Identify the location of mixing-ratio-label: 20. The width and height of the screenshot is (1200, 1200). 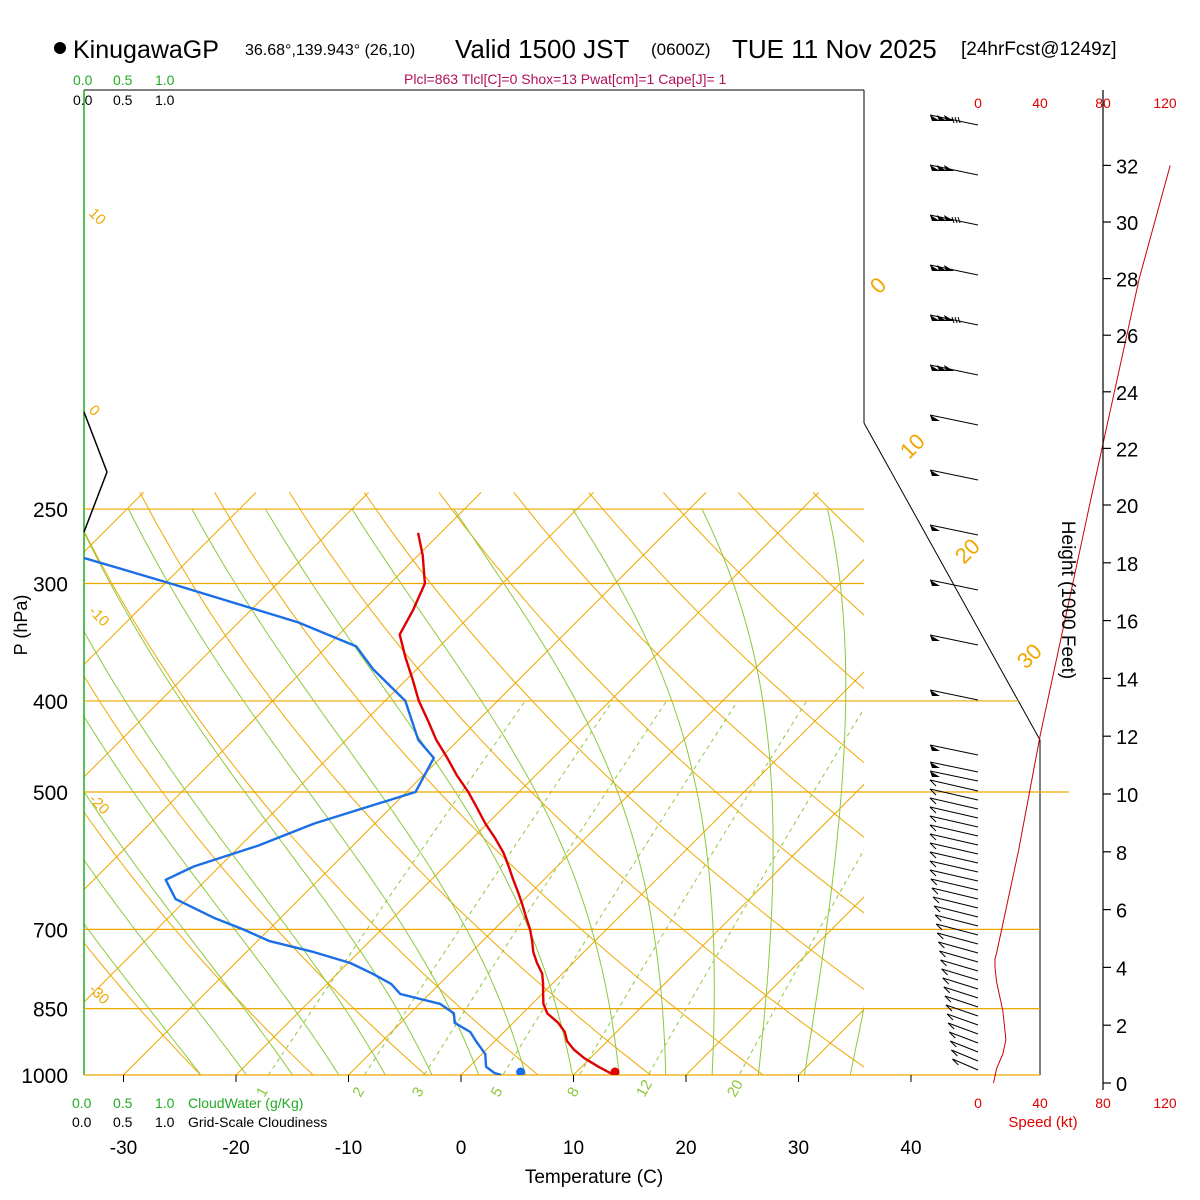
(735, 1088).